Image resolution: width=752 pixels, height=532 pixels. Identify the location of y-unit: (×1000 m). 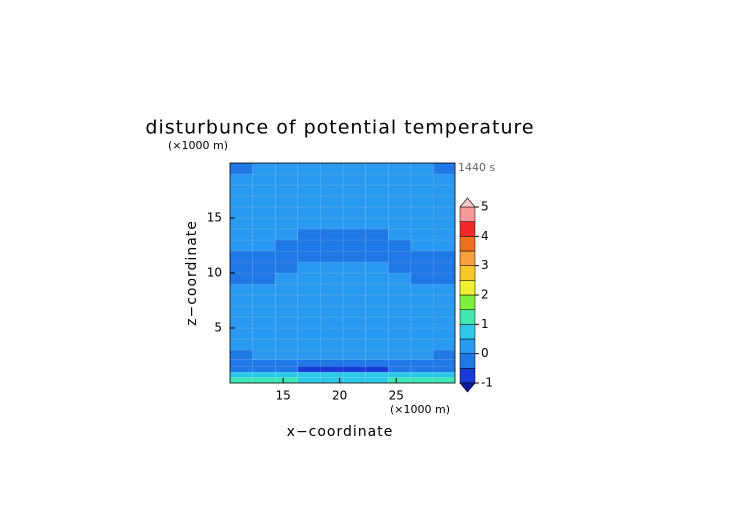
(198, 145).